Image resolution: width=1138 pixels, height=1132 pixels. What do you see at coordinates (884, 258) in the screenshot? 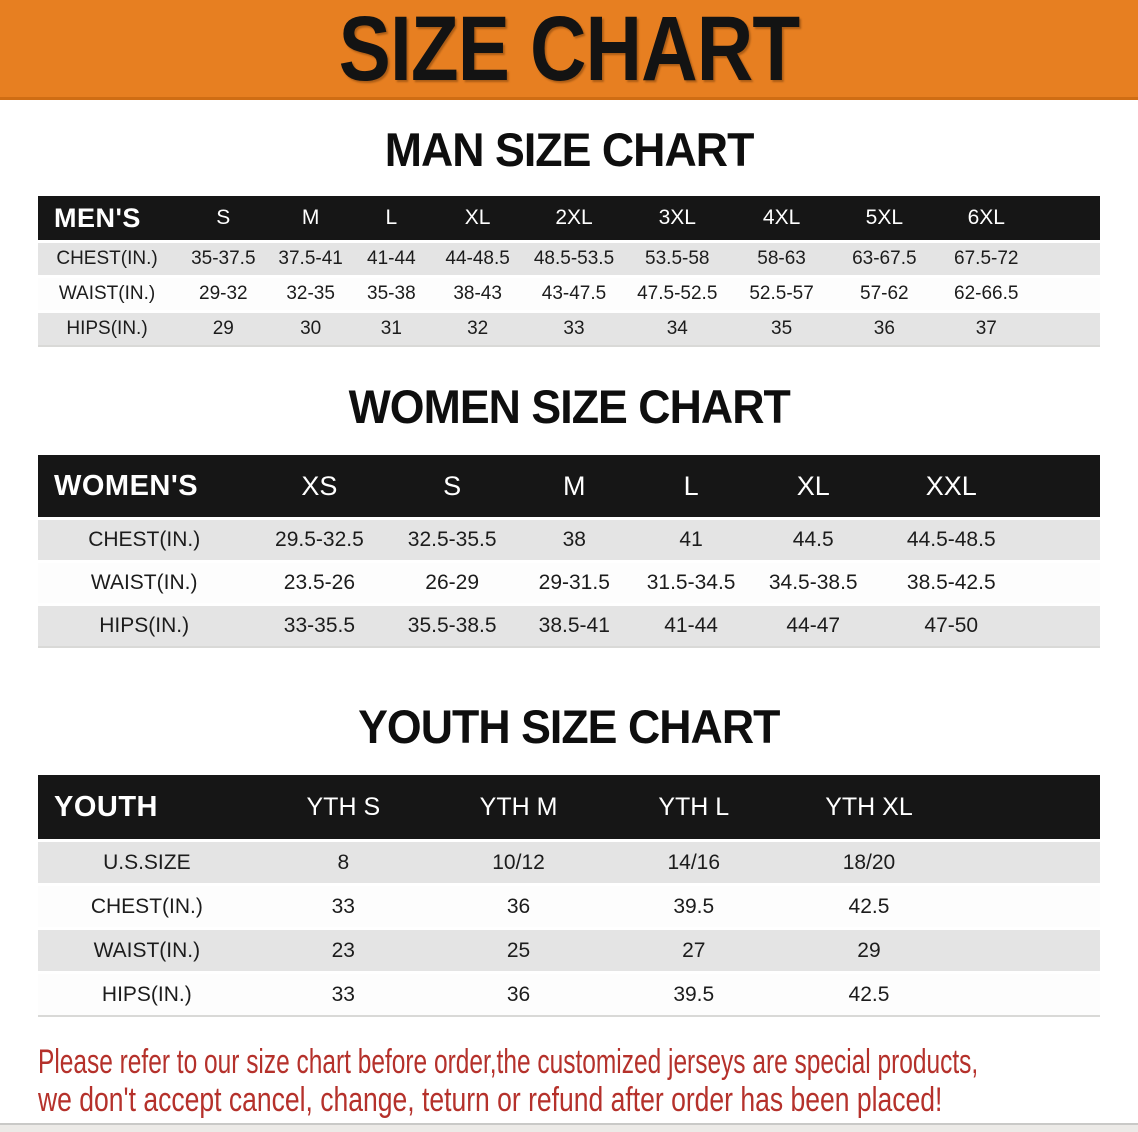
I see `size-cell: 63-67.5` at bounding box center [884, 258].